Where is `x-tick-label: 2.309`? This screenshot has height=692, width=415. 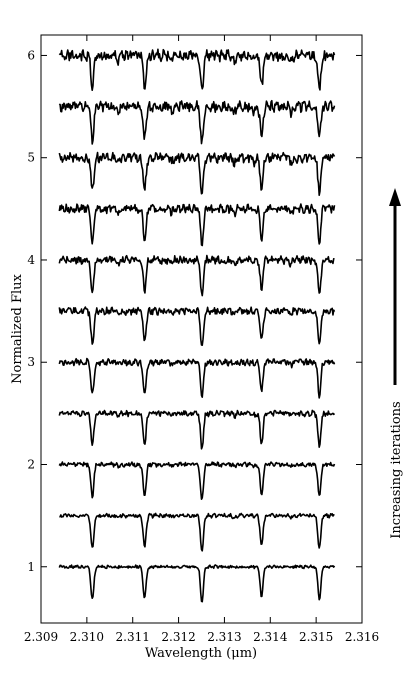 x-tick-label: 2.309 is located at coordinates (41, 637).